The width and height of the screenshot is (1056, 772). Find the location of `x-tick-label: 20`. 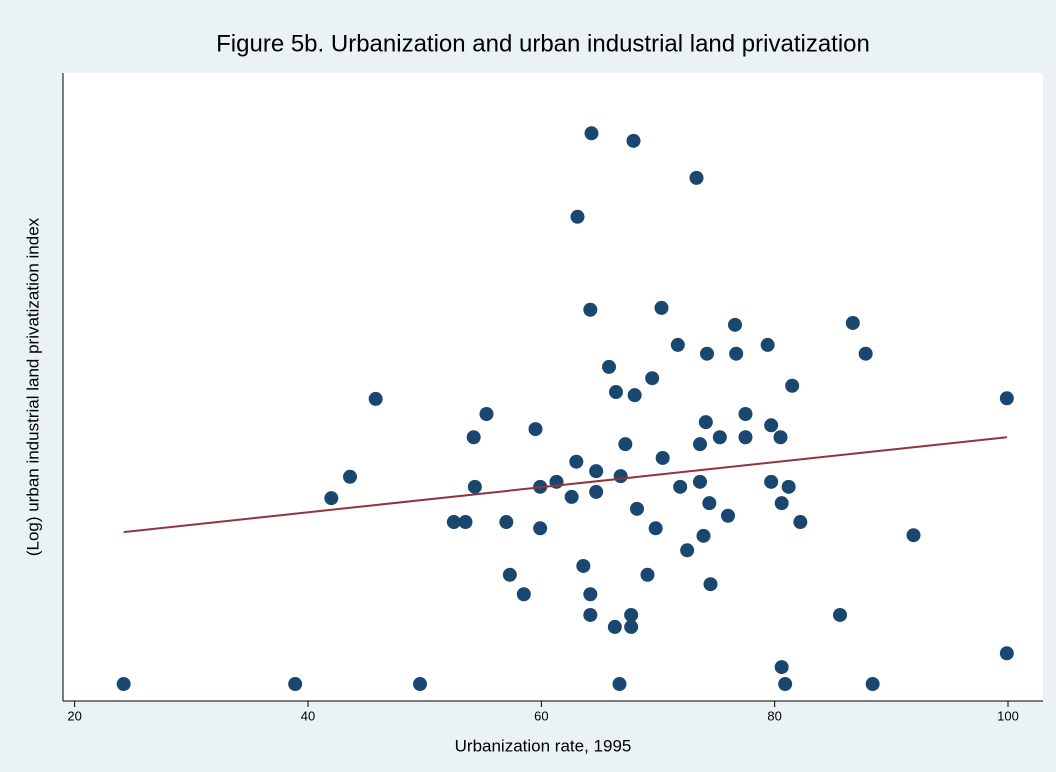

x-tick-label: 20 is located at coordinates (74, 715).